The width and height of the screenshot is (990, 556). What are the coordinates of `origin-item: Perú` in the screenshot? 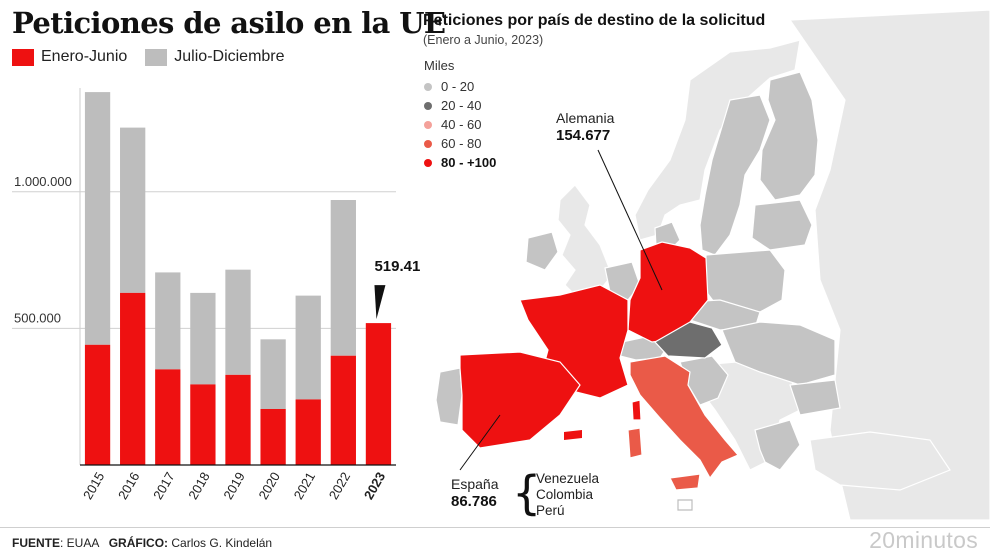 It's located at (550, 510).